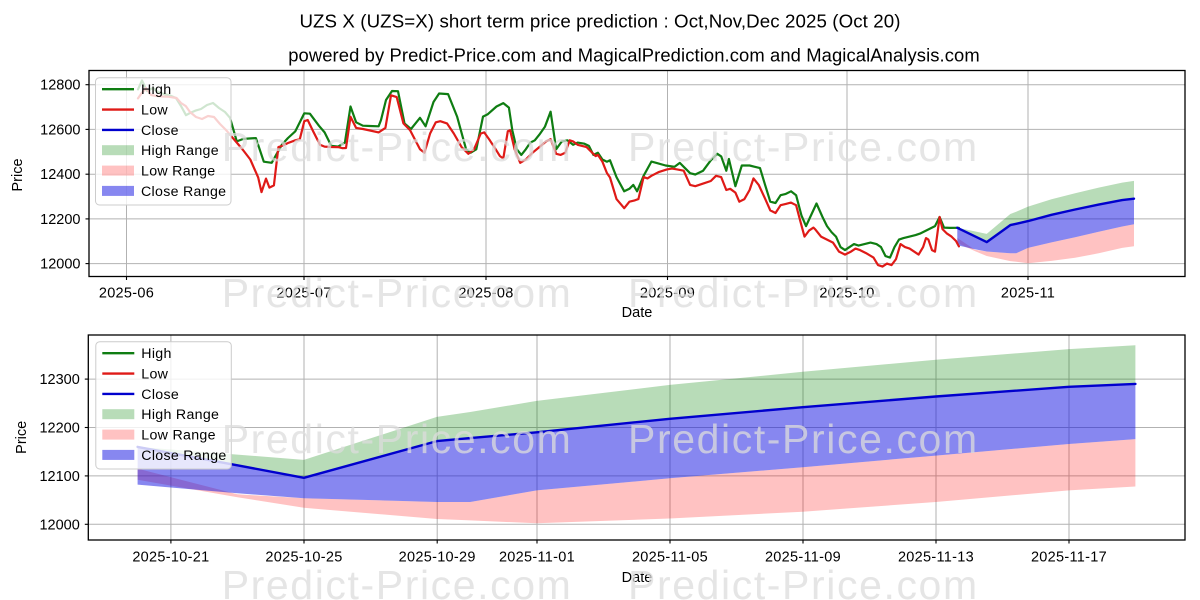 Image resolution: width=1200 pixels, height=600 pixels. I want to click on svg-text: 2025-10-21, so click(170, 558).